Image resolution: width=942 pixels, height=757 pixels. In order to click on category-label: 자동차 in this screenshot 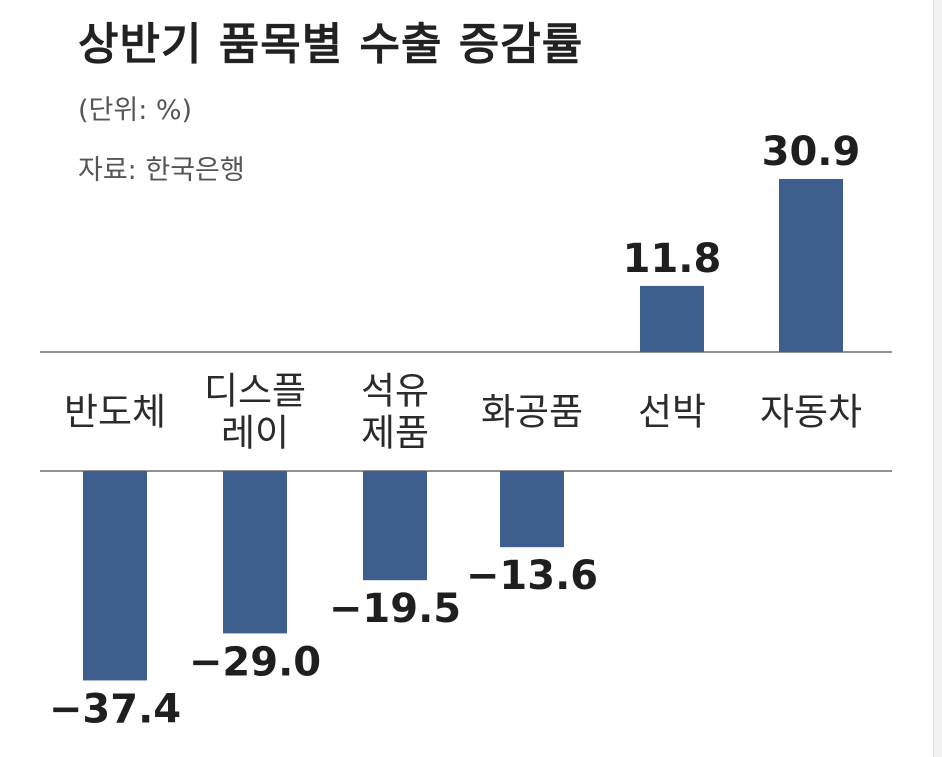, I will do `click(811, 412)`.